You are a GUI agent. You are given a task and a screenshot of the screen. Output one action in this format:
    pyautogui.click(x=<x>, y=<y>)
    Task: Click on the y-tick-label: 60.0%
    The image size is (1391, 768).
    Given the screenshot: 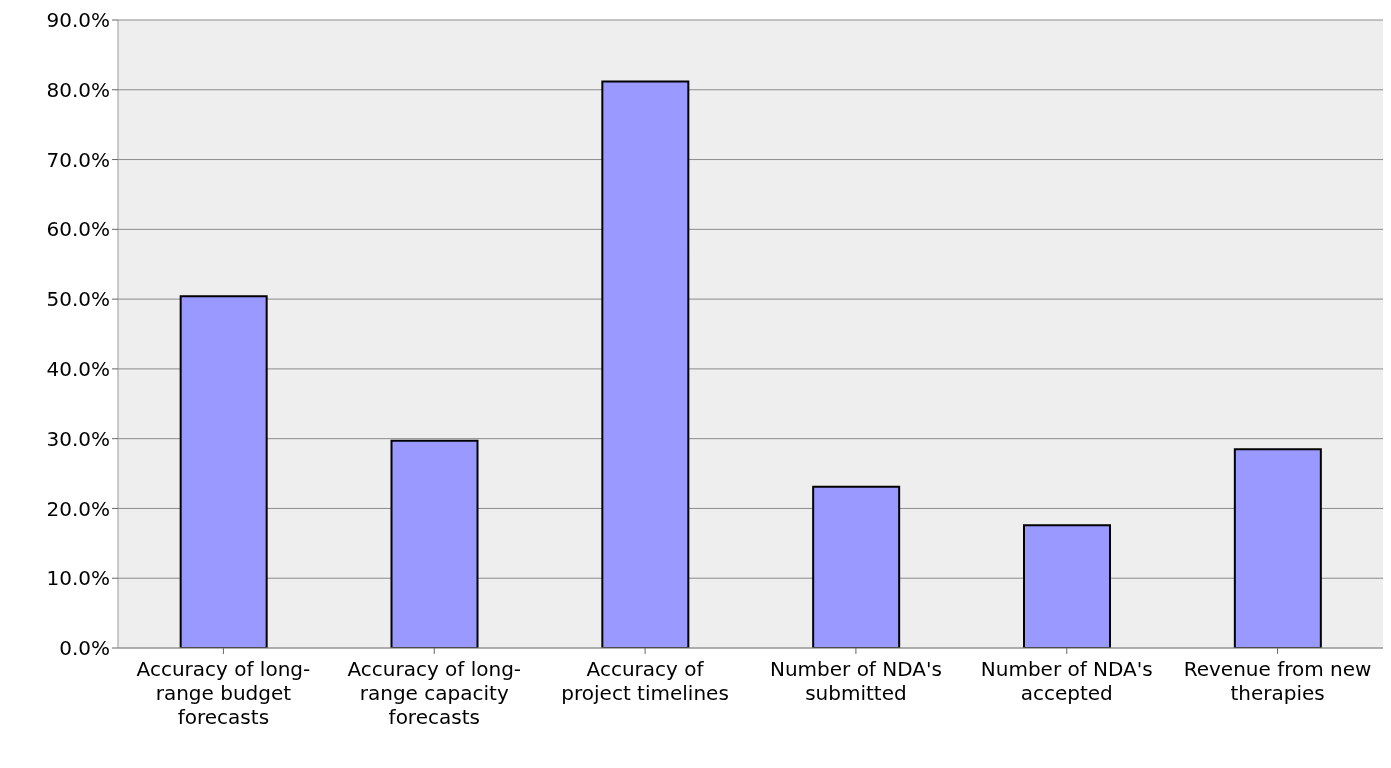 What is the action you would take?
    pyautogui.click(x=78, y=229)
    